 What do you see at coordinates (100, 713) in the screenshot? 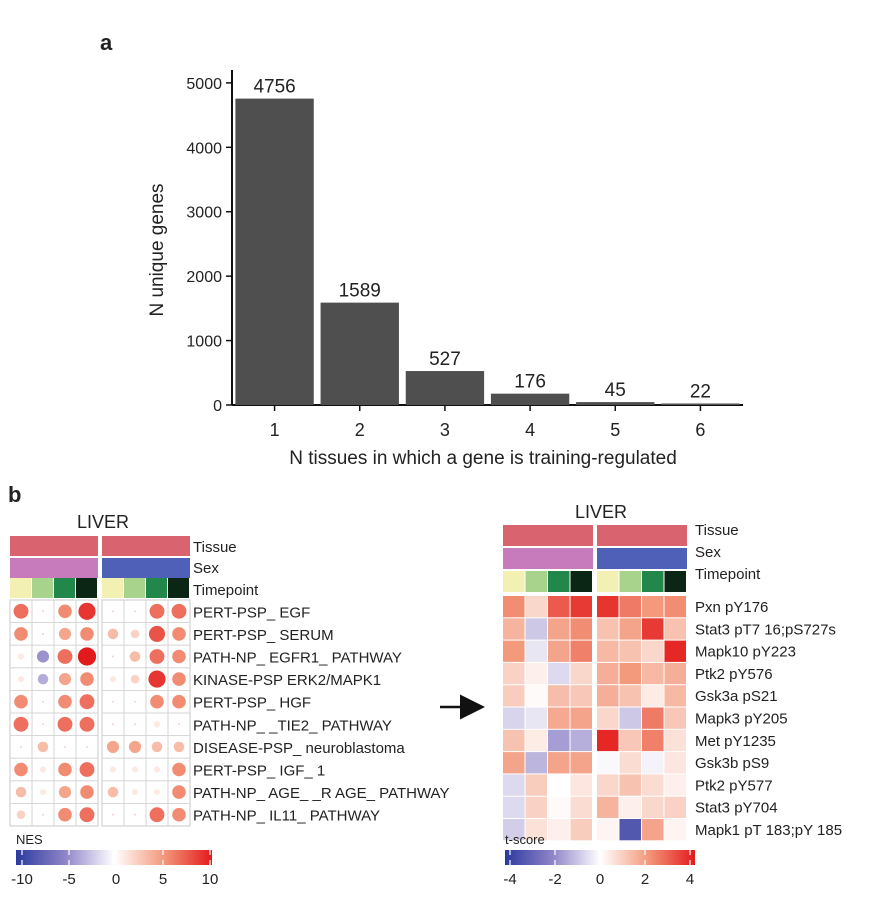
I see `left-dot-heatmap` at bounding box center [100, 713].